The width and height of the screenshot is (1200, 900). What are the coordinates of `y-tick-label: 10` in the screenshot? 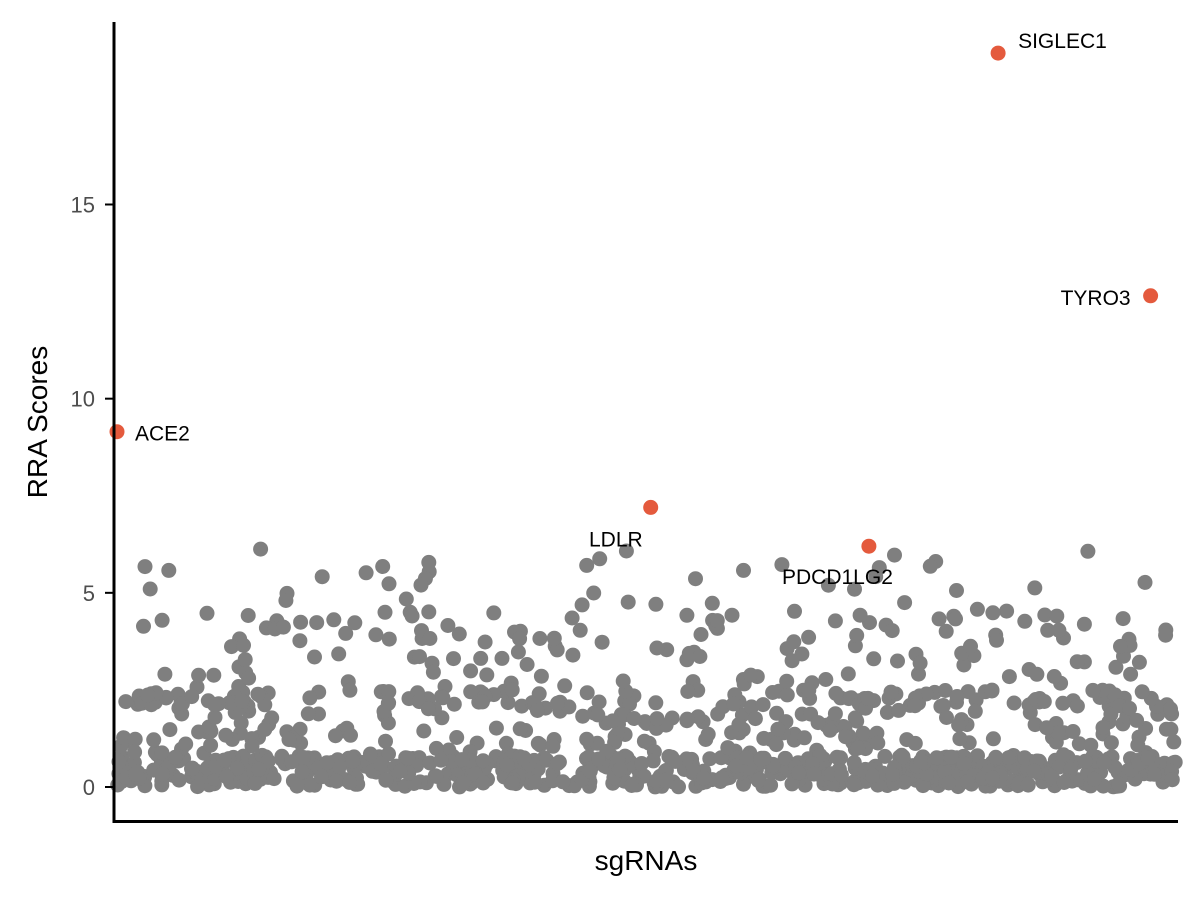 It's located at (83, 399).